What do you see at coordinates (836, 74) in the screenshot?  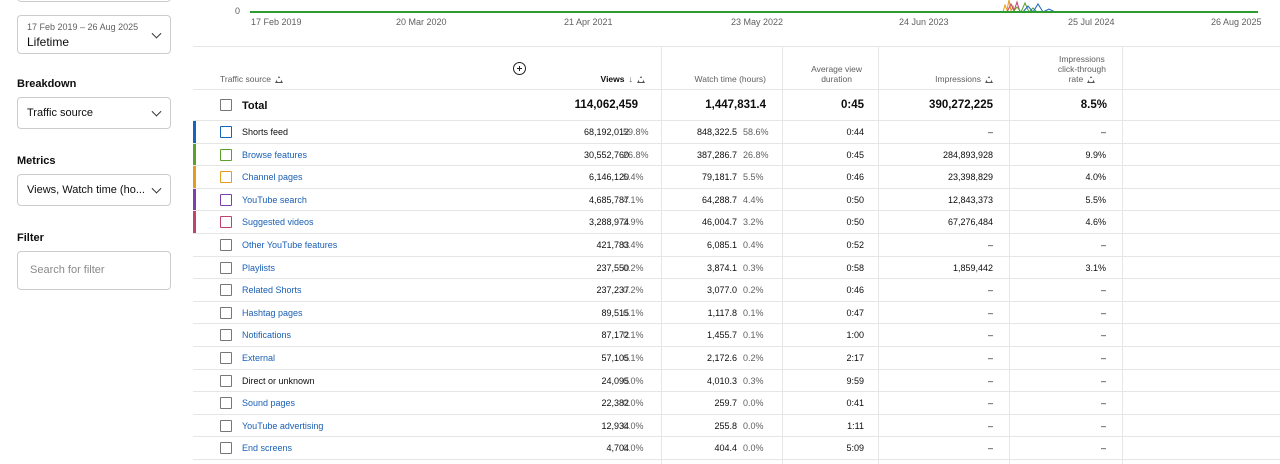 I see `column-header-avg-view-duration: Average view duration` at bounding box center [836, 74].